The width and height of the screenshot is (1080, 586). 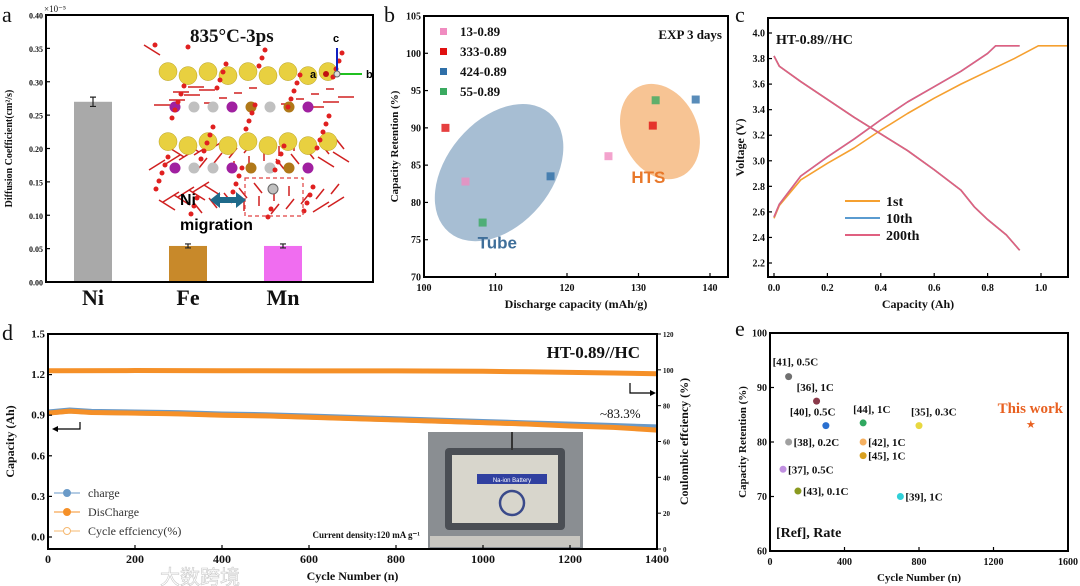 I want to click on legend-label: 200th, so click(x=903, y=236).